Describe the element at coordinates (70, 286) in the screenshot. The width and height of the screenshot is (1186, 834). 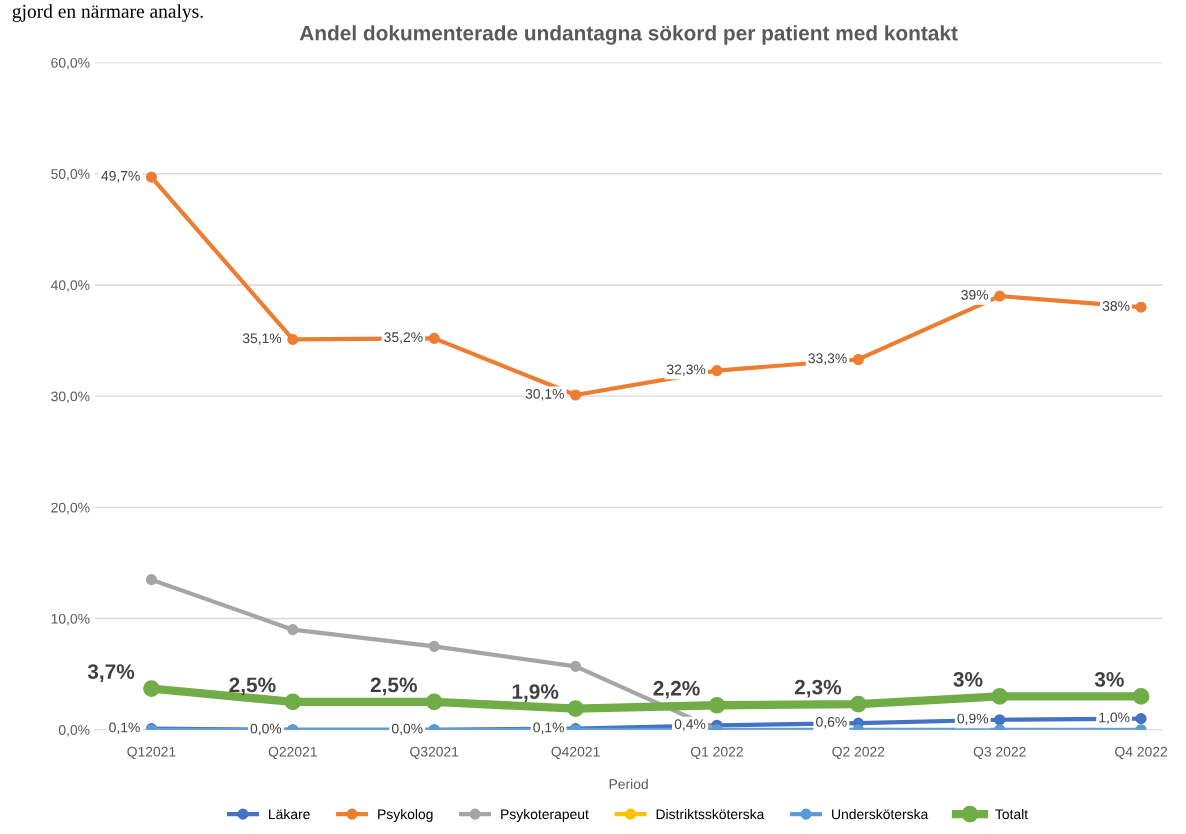
I see `y-tick-label: 40,0%` at that location.